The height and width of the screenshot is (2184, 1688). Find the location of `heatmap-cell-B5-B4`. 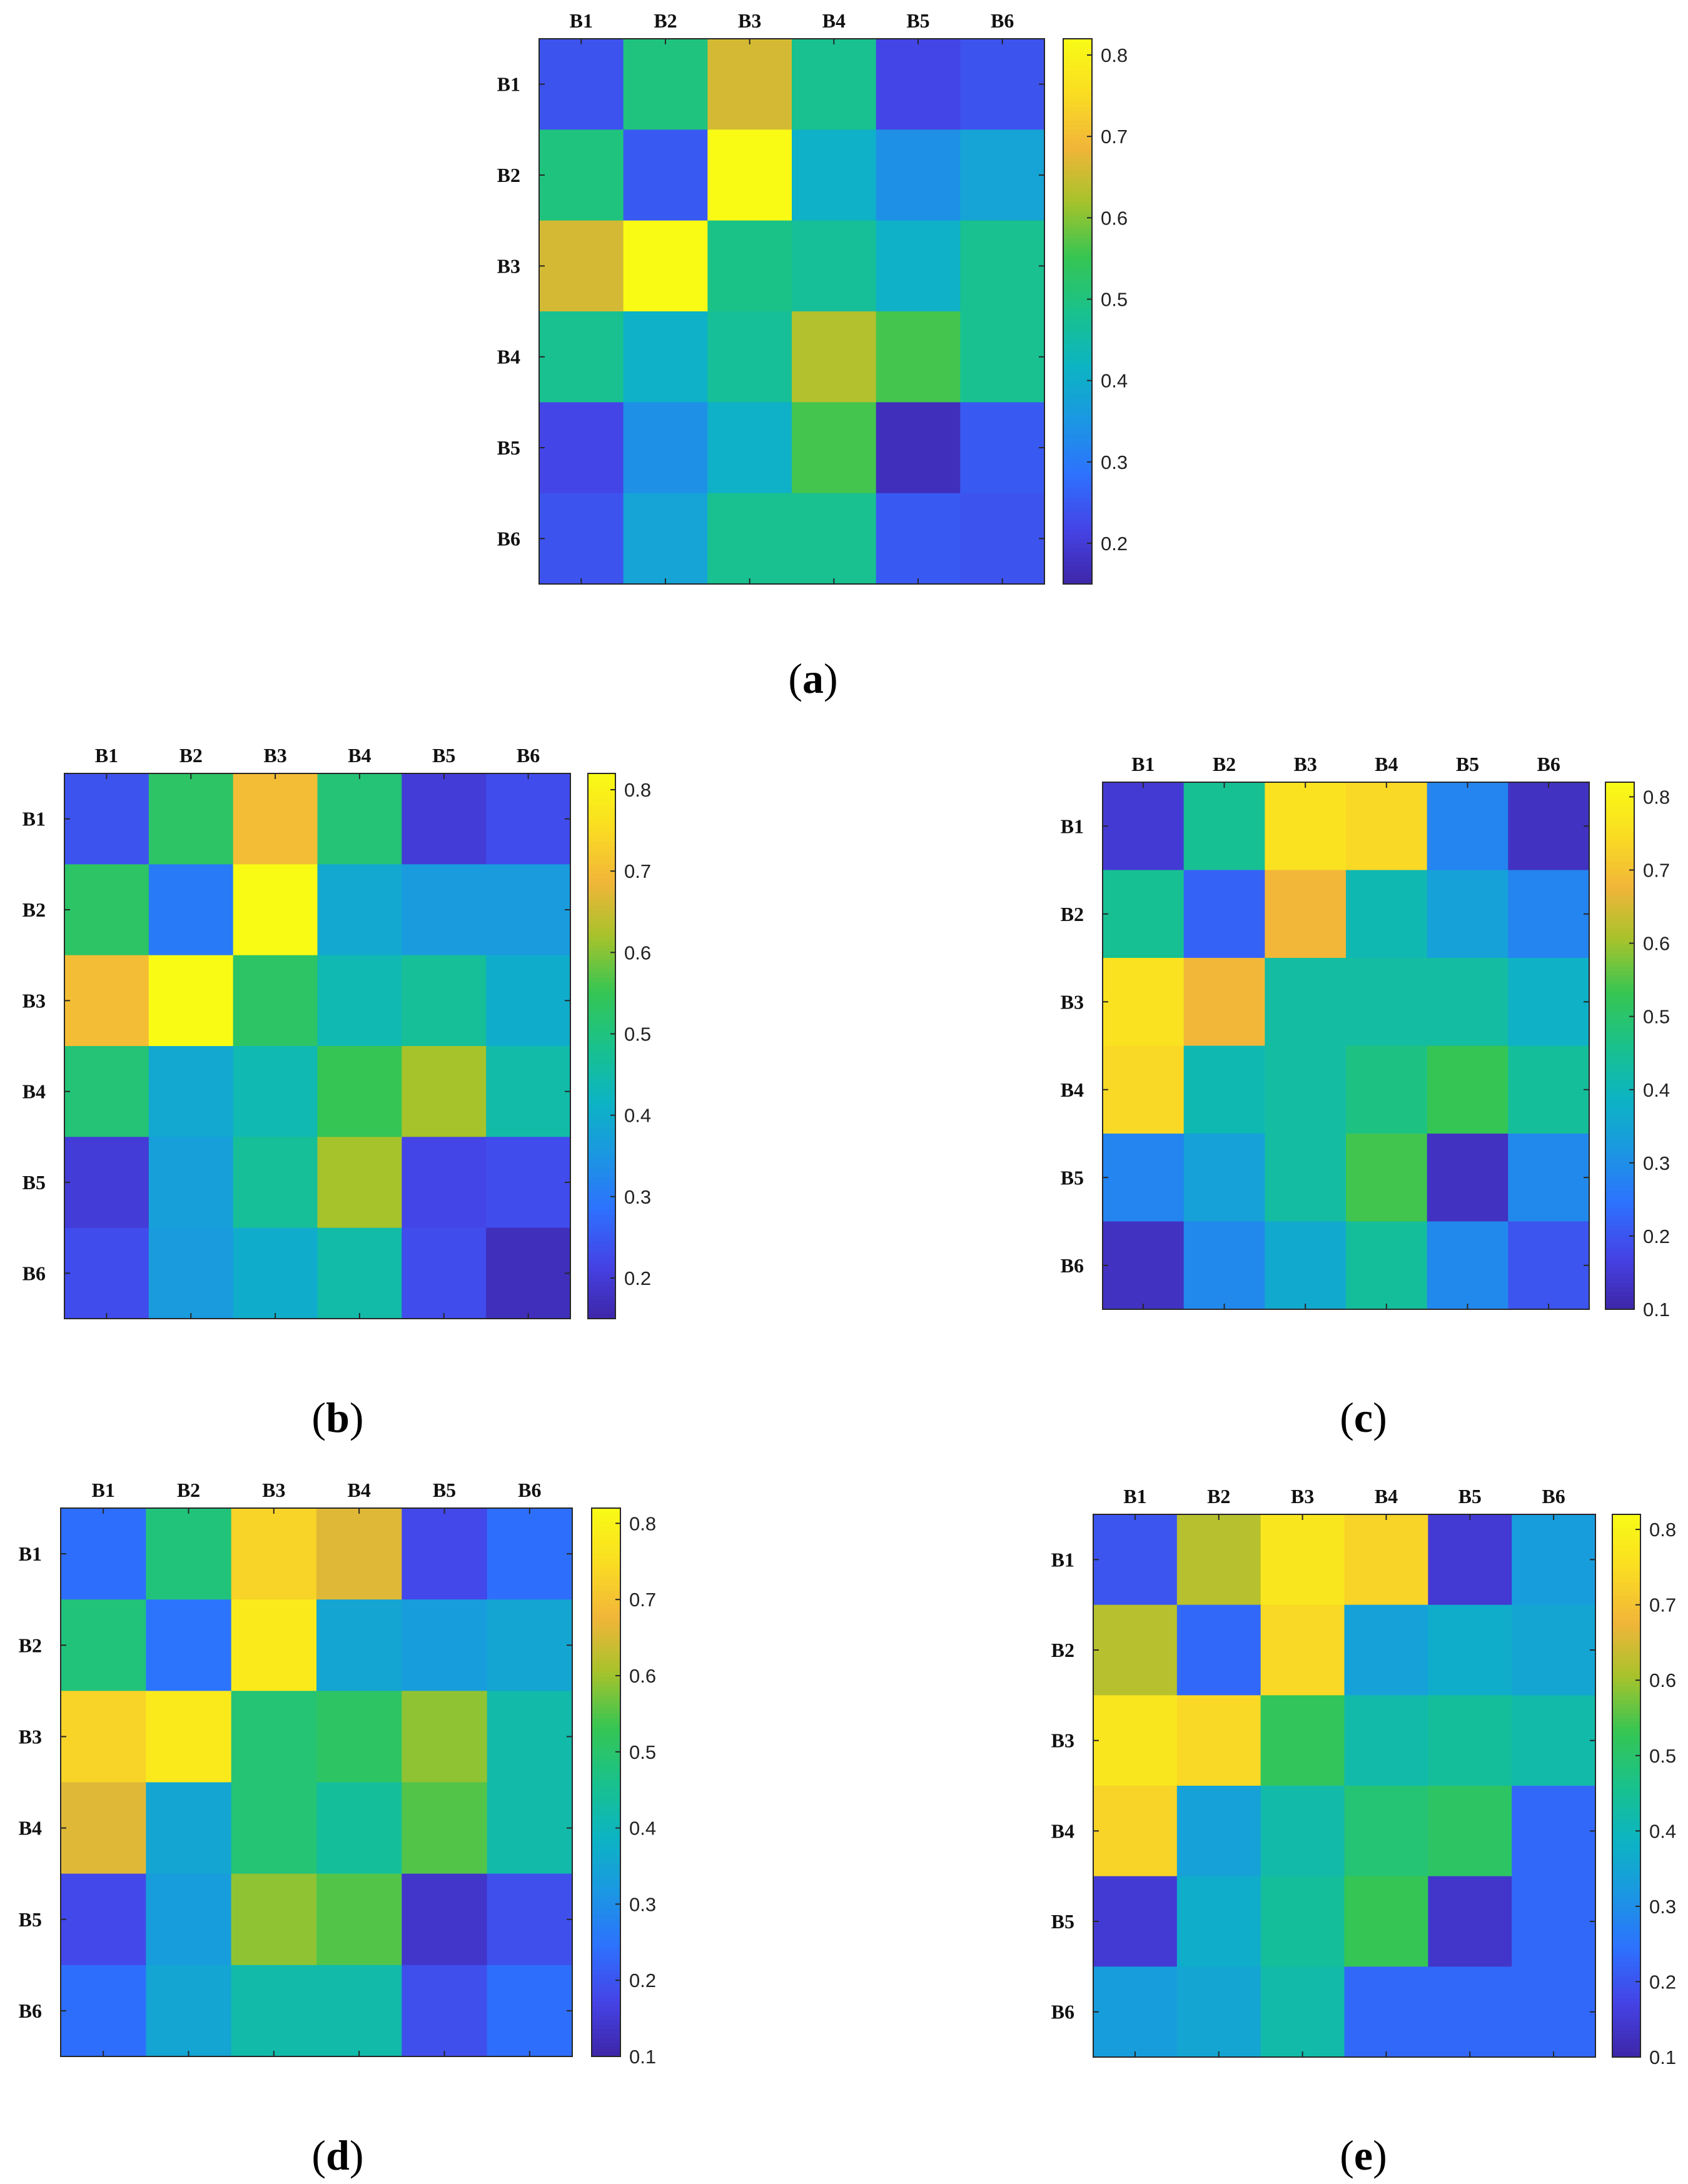

heatmap-cell-B5-B4 is located at coordinates (1386, 1921).